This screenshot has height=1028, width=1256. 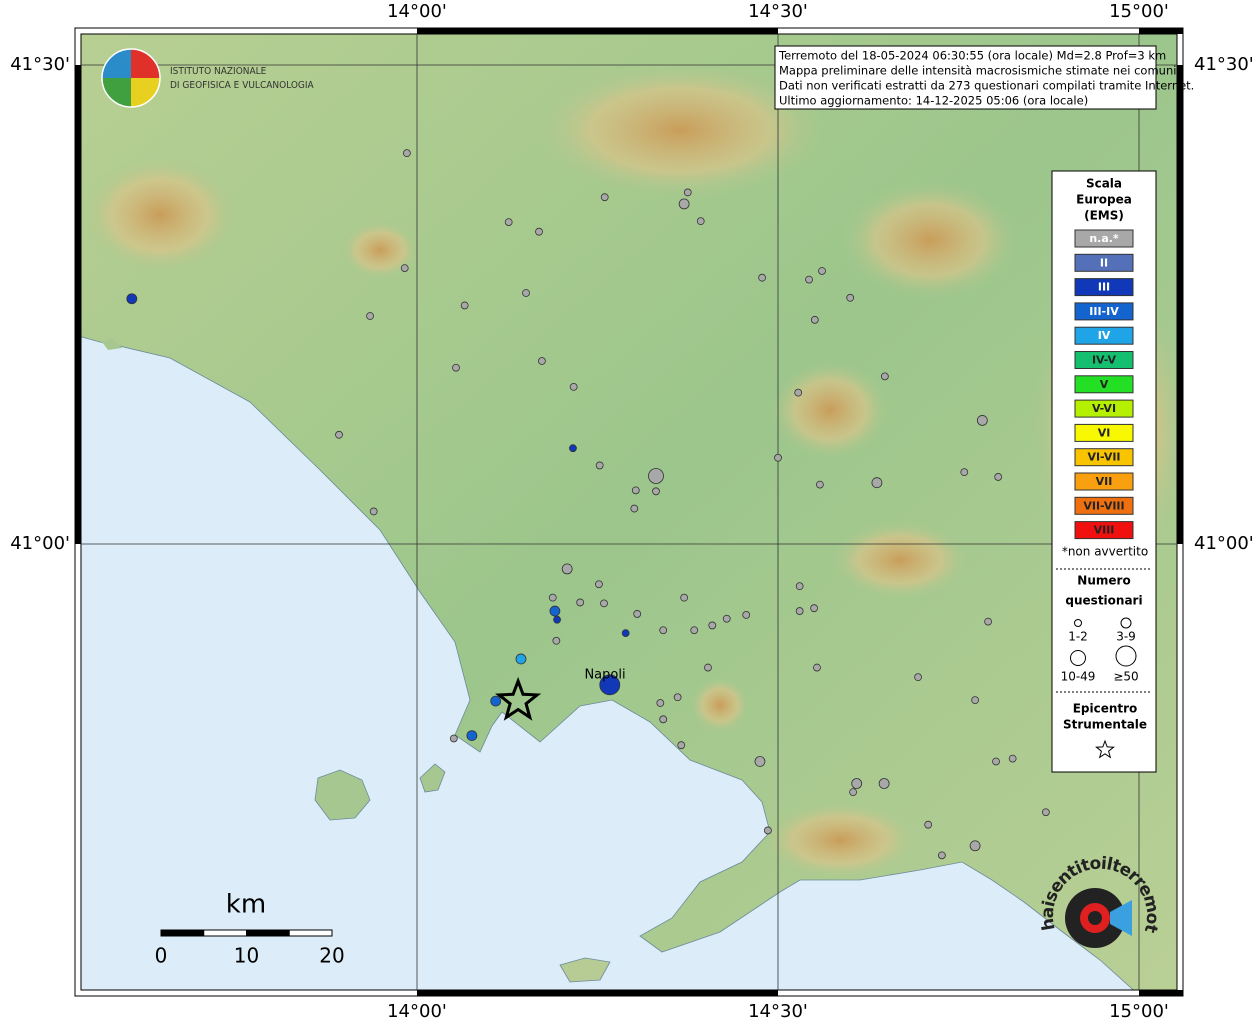 I want to click on scale-bar: km 0 10 20, so click(x=250, y=929).